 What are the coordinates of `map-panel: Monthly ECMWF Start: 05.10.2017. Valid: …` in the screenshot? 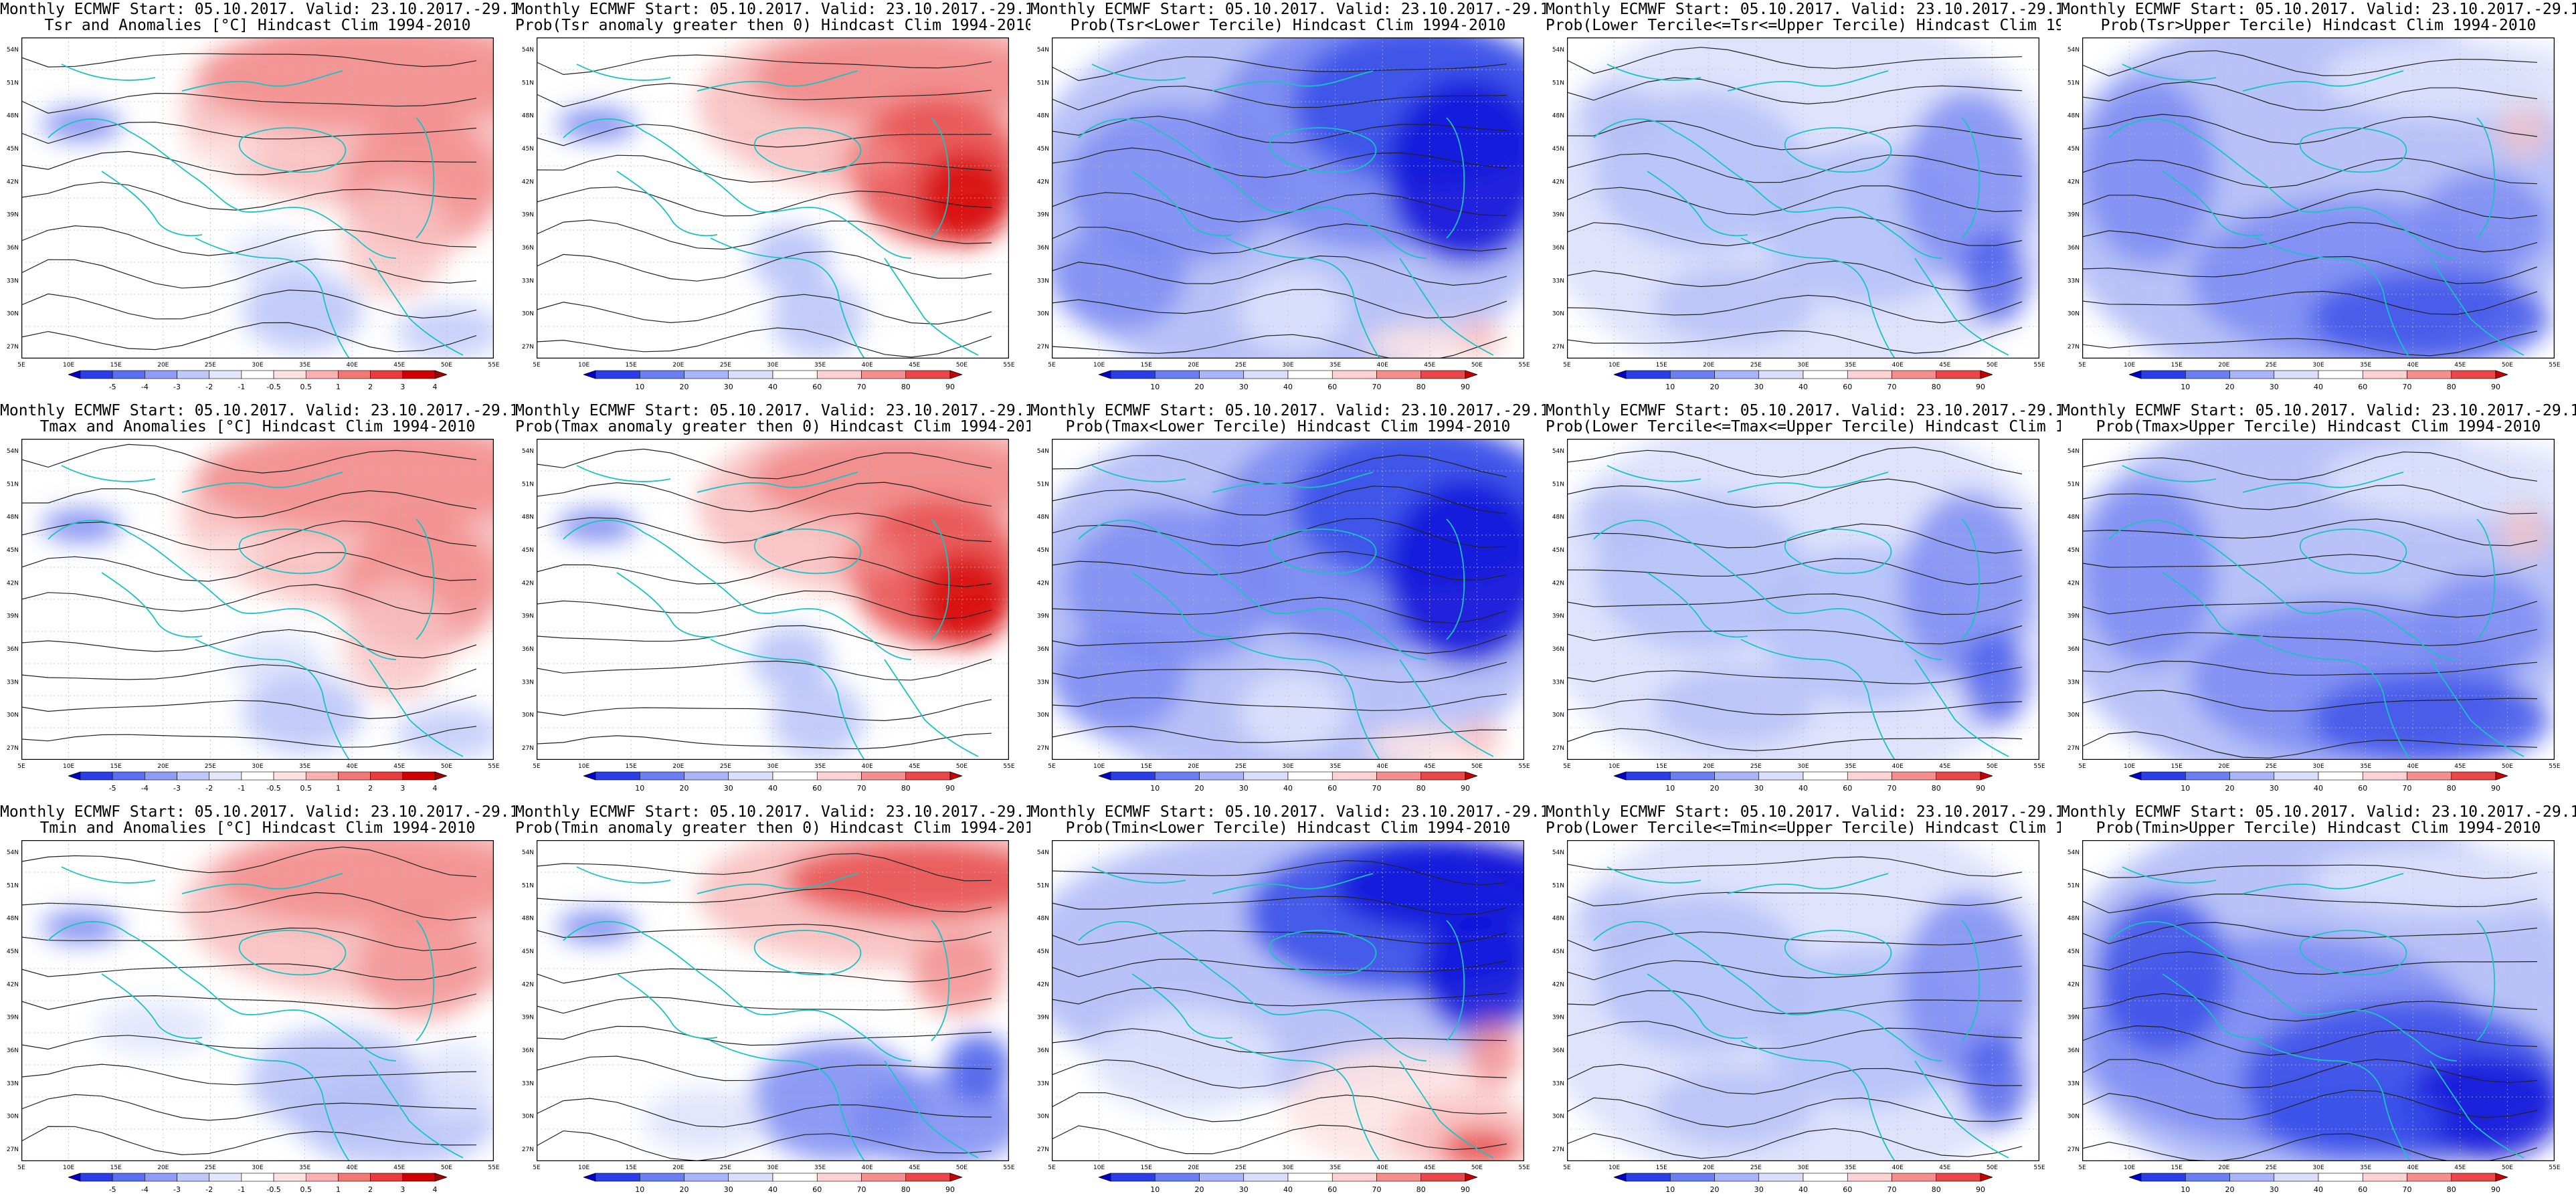 It's located at (773, 602).